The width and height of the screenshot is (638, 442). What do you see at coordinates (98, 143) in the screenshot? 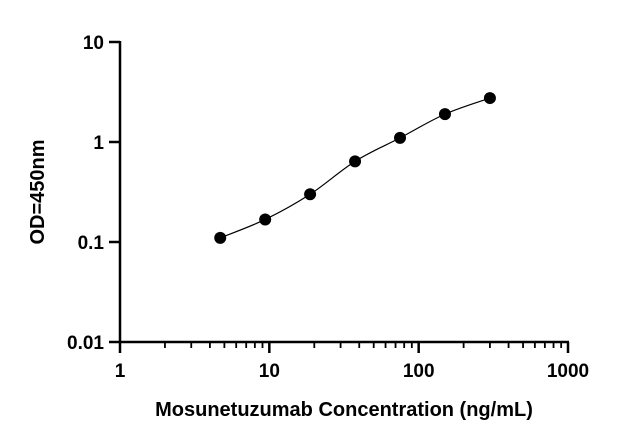
I see `y-tick-label: 1` at bounding box center [98, 143].